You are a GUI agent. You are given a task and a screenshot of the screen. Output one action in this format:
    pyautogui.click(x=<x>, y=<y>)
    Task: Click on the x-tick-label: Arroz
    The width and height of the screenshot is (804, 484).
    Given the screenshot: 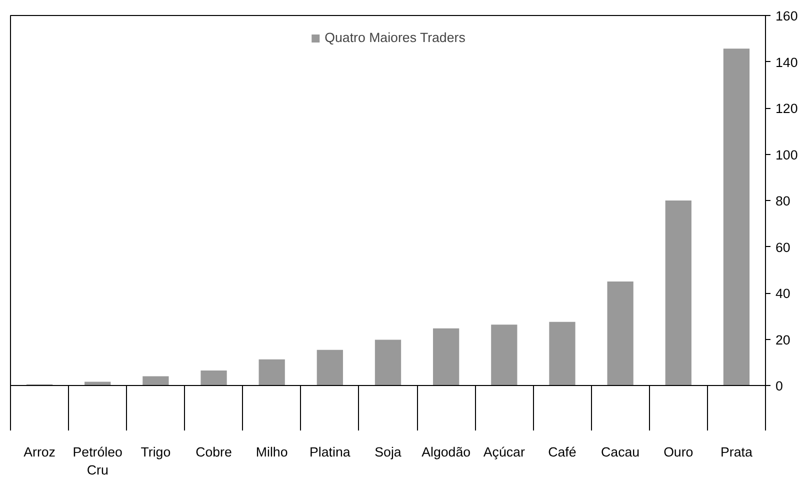 What is the action you would take?
    pyautogui.click(x=40, y=452)
    